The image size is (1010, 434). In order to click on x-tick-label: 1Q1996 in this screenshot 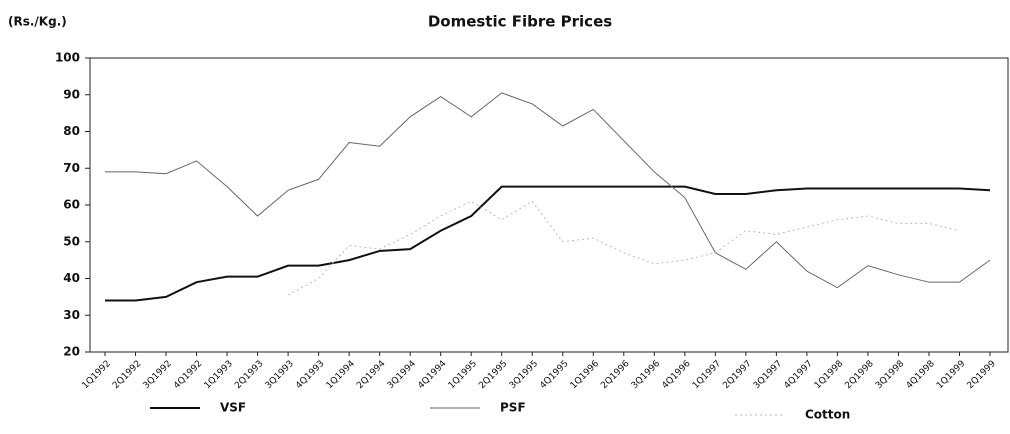, I will do `click(585, 375)`.